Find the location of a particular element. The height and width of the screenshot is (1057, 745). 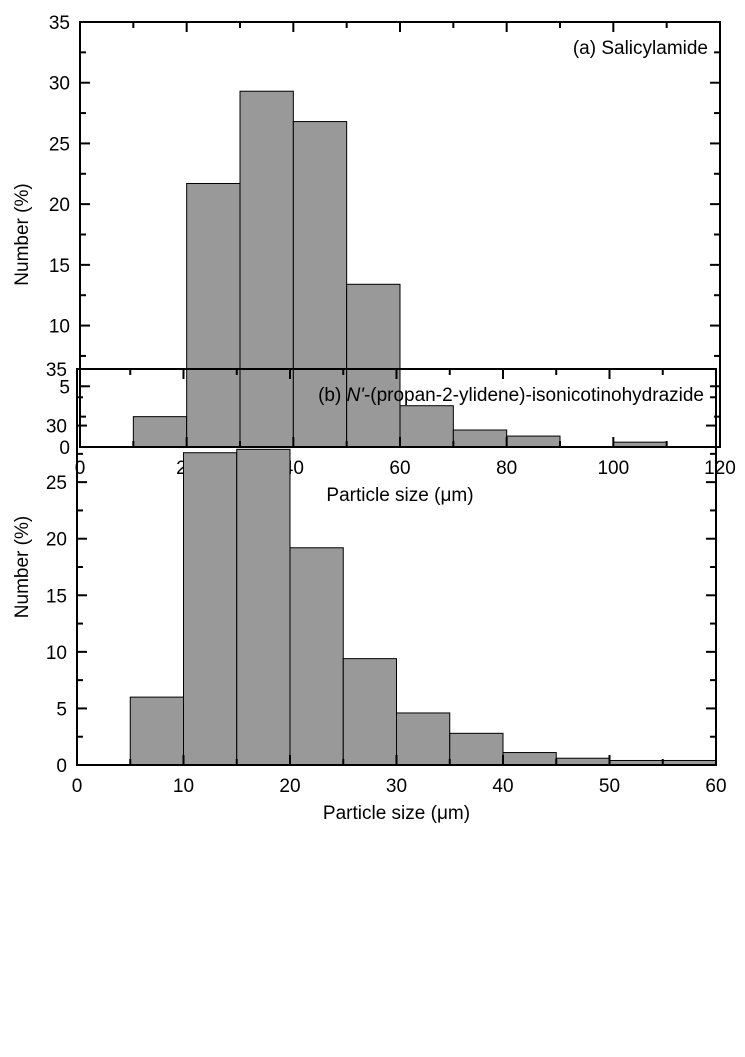

panel-annotation: (a) Salicylamide is located at coordinates (640, 48).